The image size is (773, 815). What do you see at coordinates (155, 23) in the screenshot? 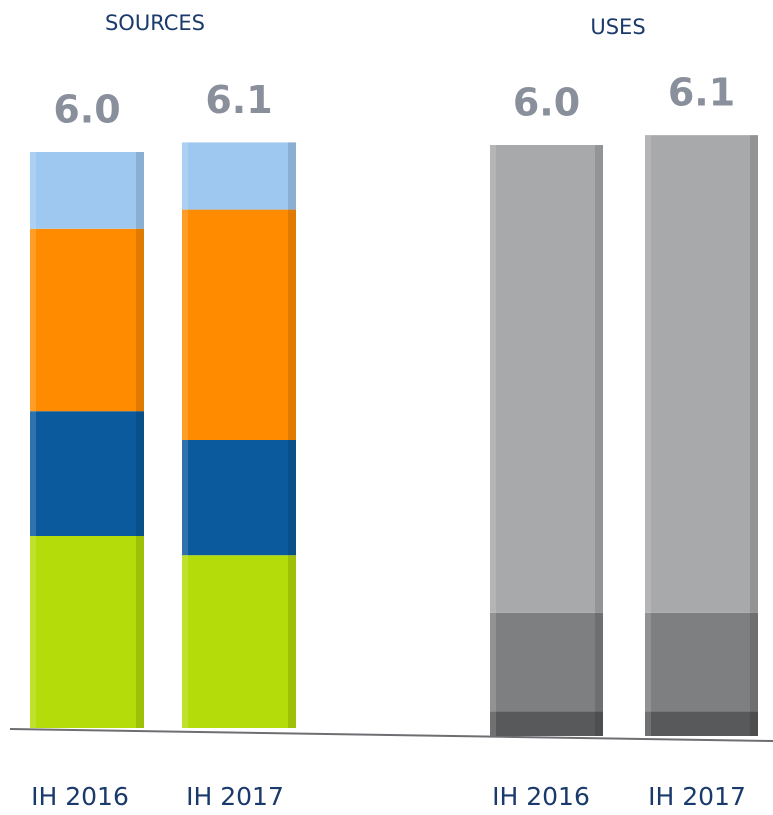
I see `chart-title: SOURCES` at bounding box center [155, 23].